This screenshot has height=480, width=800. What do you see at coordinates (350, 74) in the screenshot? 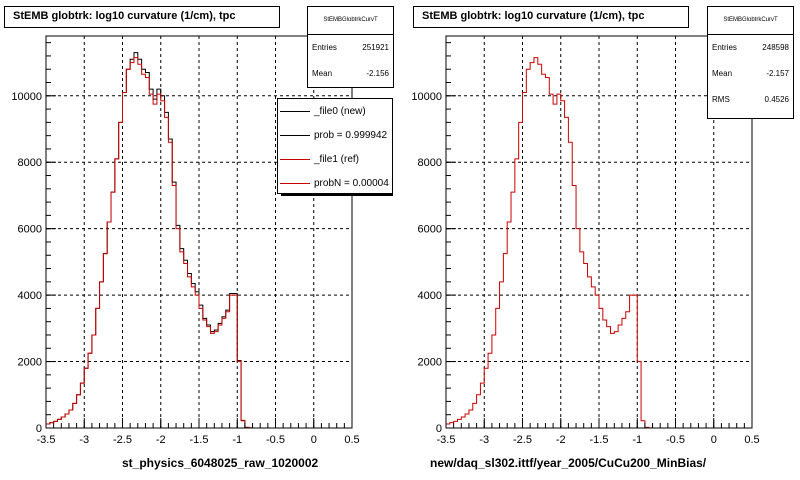
I see `left-stats-row-mean: Mean -2.156` at bounding box center [350, 74].